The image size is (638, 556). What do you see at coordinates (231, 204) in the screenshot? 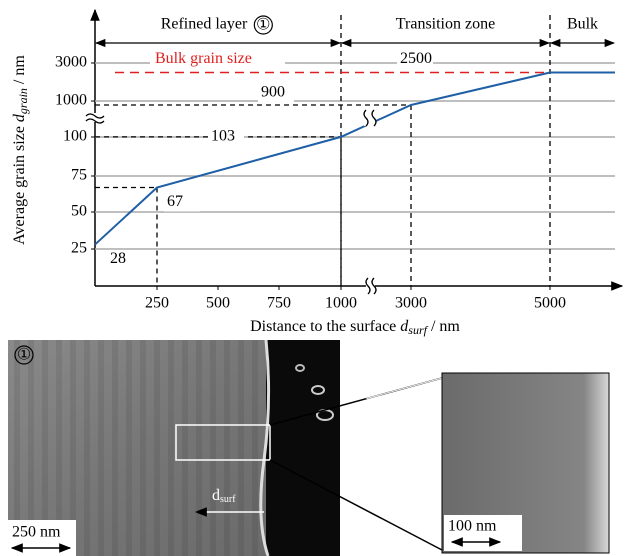
I see `axis-breaks` at bounding box center [231, 204].